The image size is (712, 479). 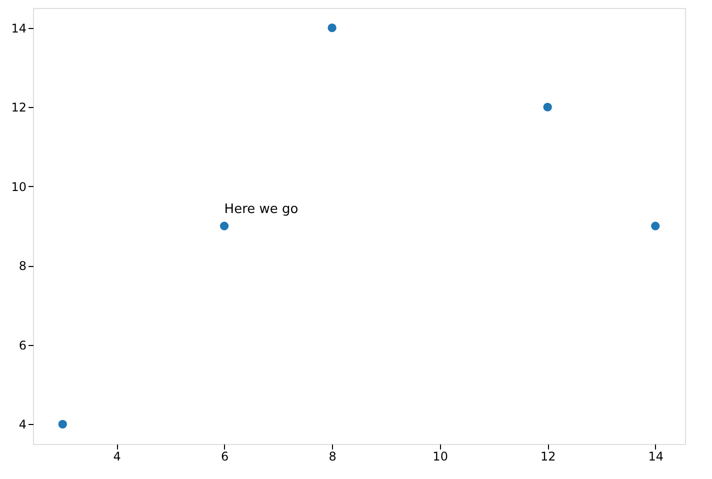 What do you see at coordinates (440, 457) in the screenshot?
I see `x-tick-label: 10` at bounding box center [440, 457].